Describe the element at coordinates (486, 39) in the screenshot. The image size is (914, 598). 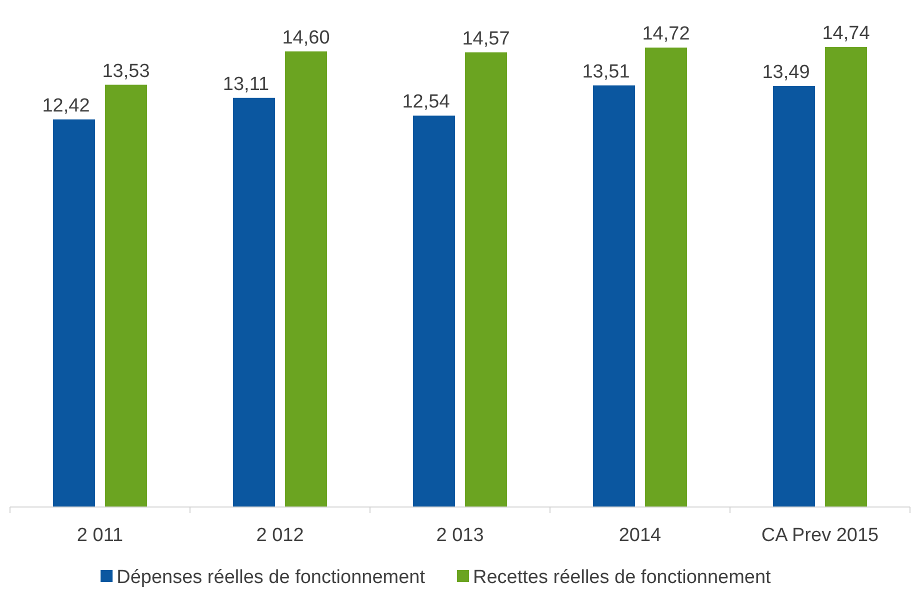
I see `data-label: 14,57` at that location.